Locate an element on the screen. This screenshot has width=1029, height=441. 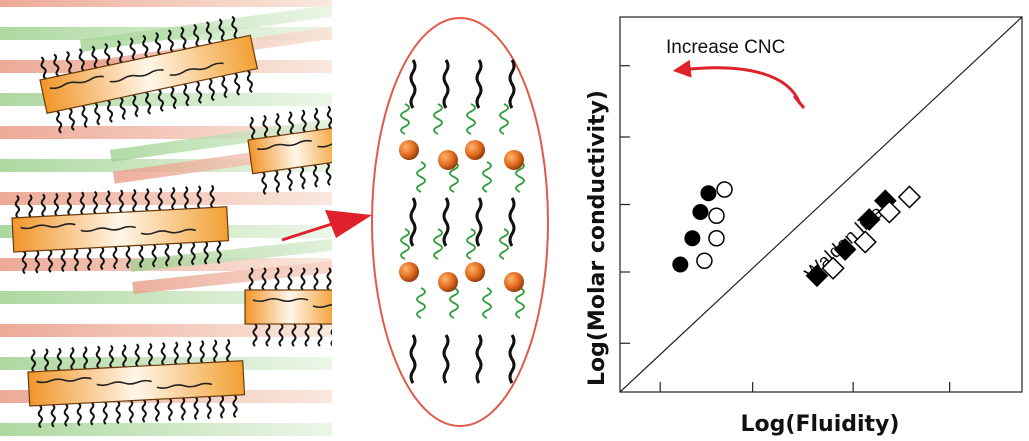
increase-cnc-arrow-tail is located at coordinates (799, 102).